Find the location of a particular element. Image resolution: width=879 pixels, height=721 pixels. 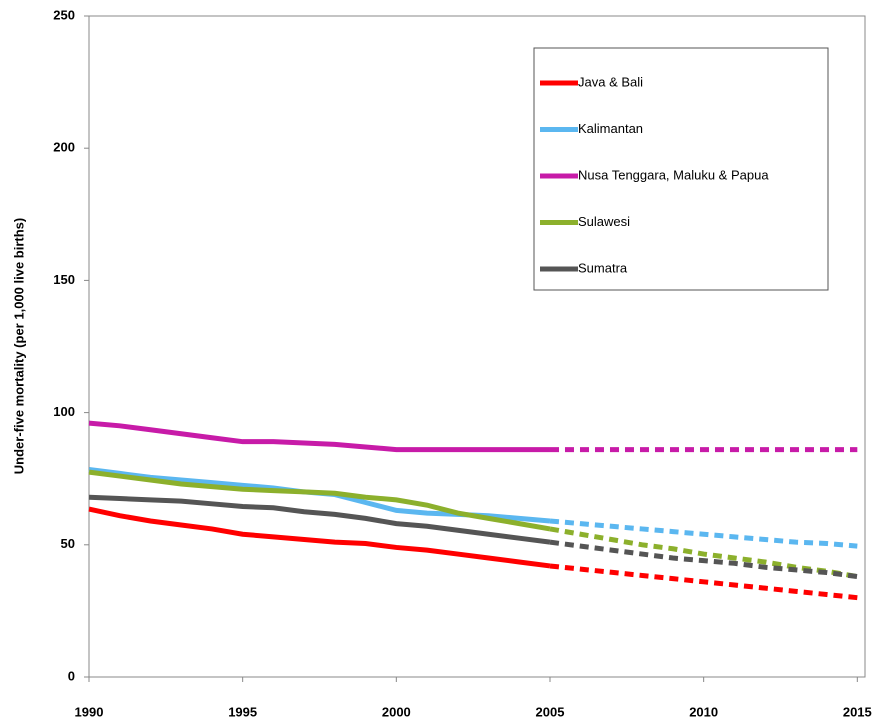

y-tick-label: 0 is located at coordinates (71, 675).